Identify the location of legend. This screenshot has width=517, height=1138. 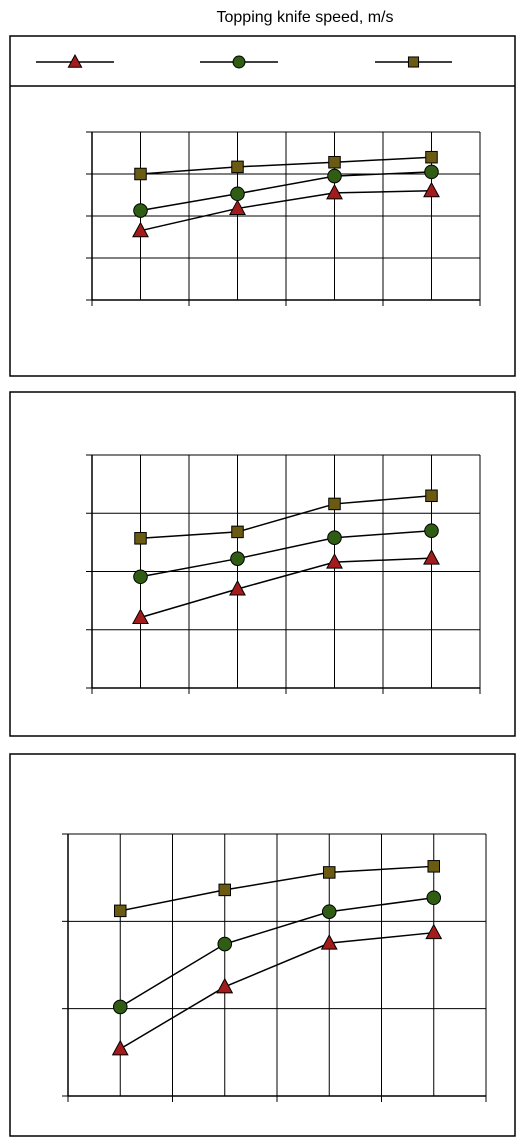
(244, 61).